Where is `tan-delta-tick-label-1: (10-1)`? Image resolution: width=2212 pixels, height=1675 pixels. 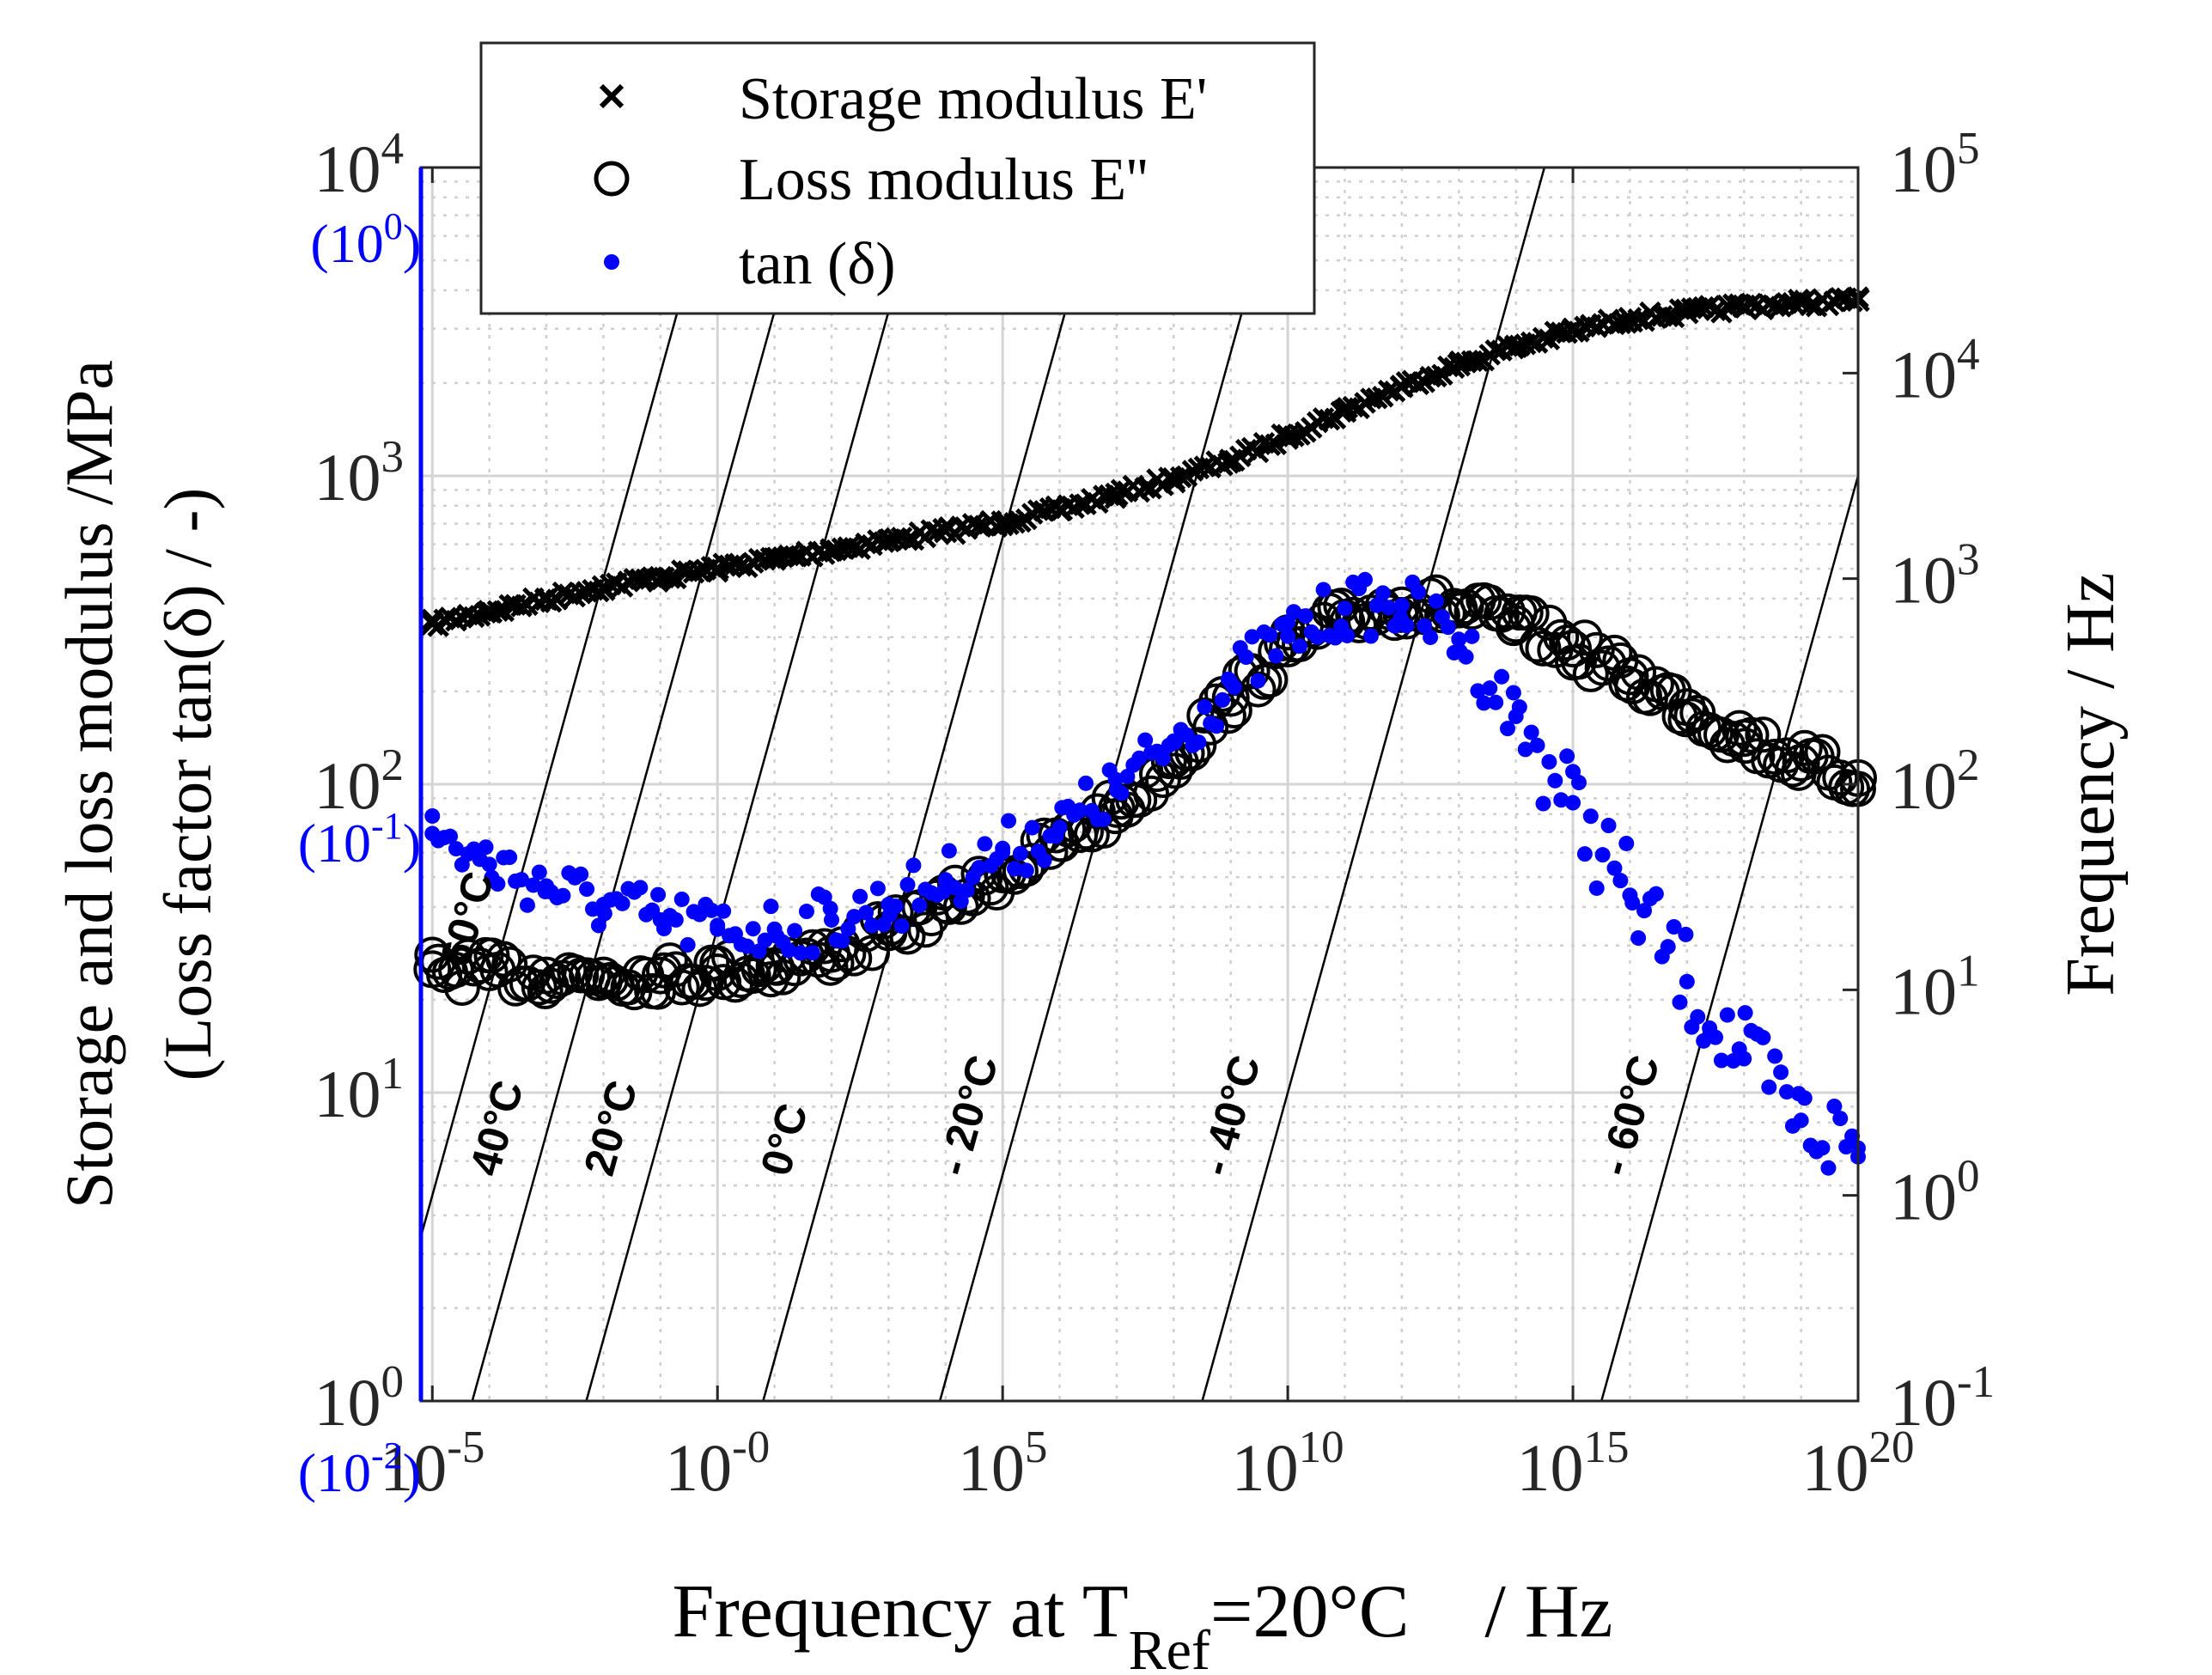 tan-delta-tick-label-1: (10-1) is located at coordinates (359, 839).